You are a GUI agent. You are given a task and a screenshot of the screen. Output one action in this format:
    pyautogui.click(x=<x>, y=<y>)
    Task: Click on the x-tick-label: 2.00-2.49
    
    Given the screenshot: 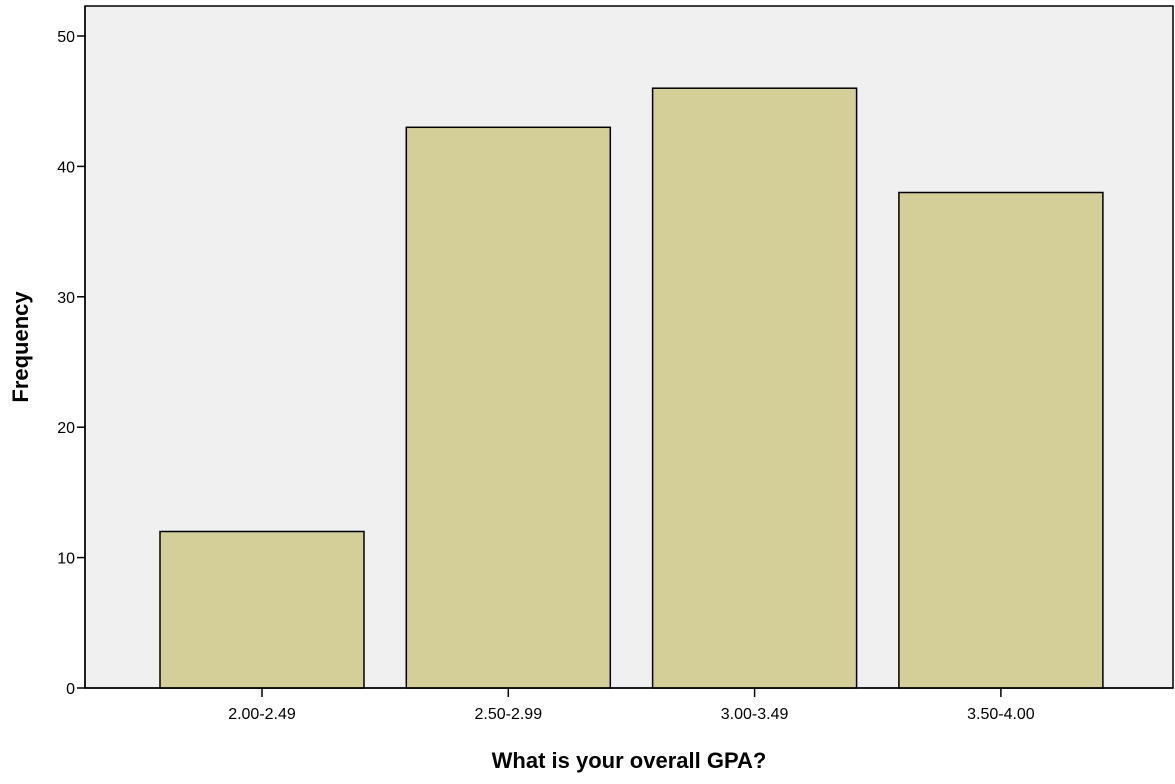 What is the action you would take?
    pyautogui.click(x=262, y=714)
    